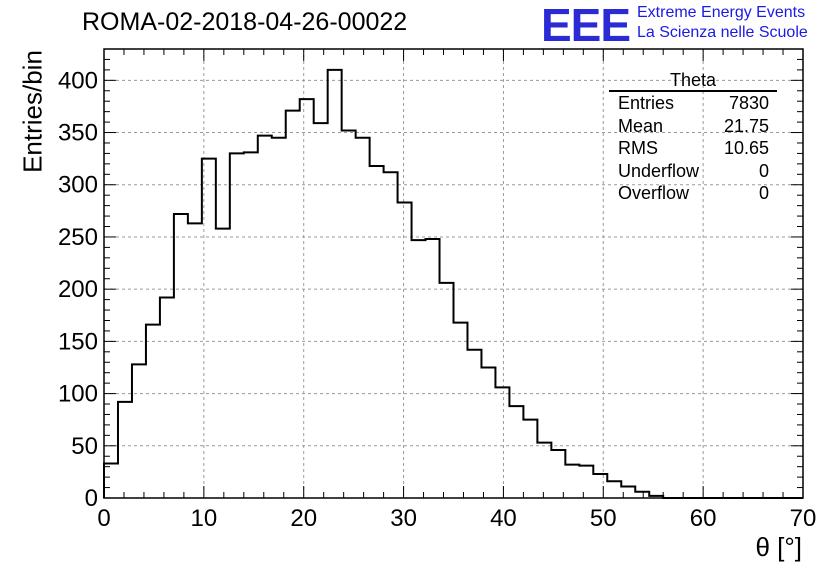  I want to click on x-tick-label: 10, so click(204, 518).